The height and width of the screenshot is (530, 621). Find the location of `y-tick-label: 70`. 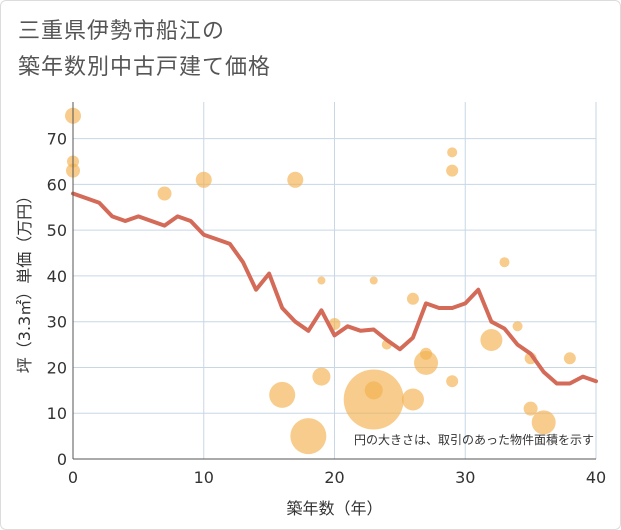

y-tick-label: 70 is located at coordinates (57, 139).